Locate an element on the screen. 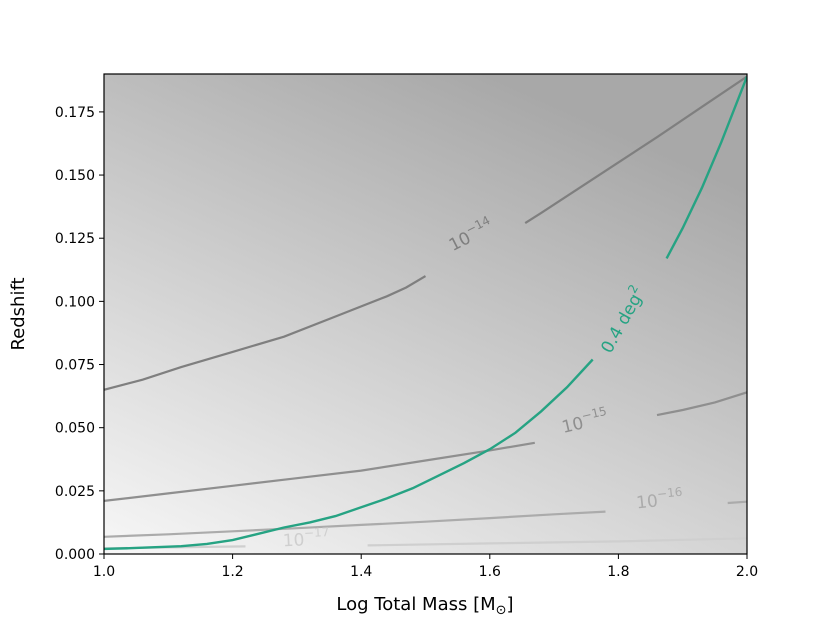  y-tick-label: 0.075 is located at coordinates (75, 366).